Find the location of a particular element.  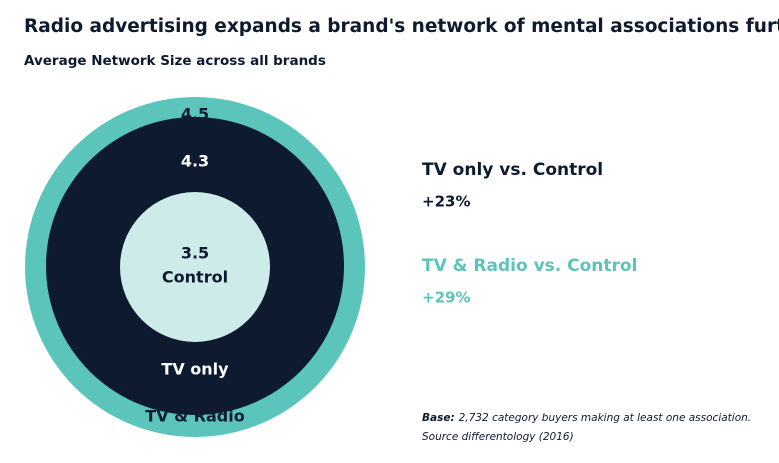

circle-label: TV & Radio is located at coordinates (194, 416).